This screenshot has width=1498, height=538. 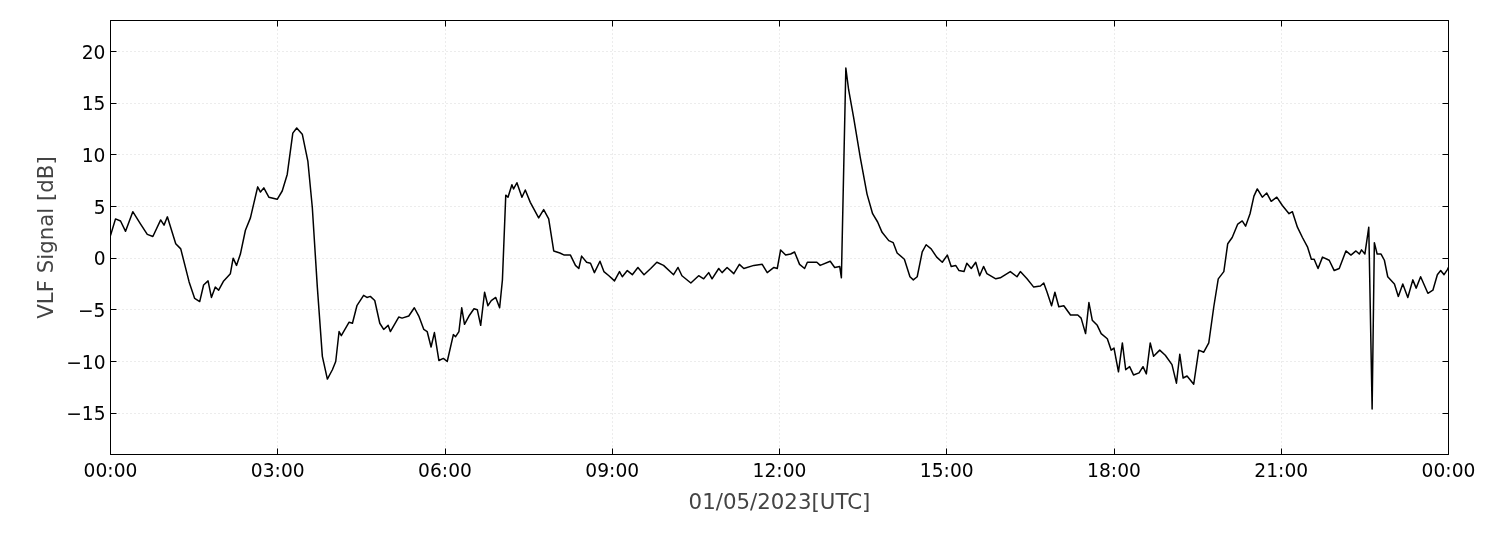 What do you see at coordinates (779, 470) in the screenshot?
I see `x-tick-label: 12:00` at bounding box center [779, 470].